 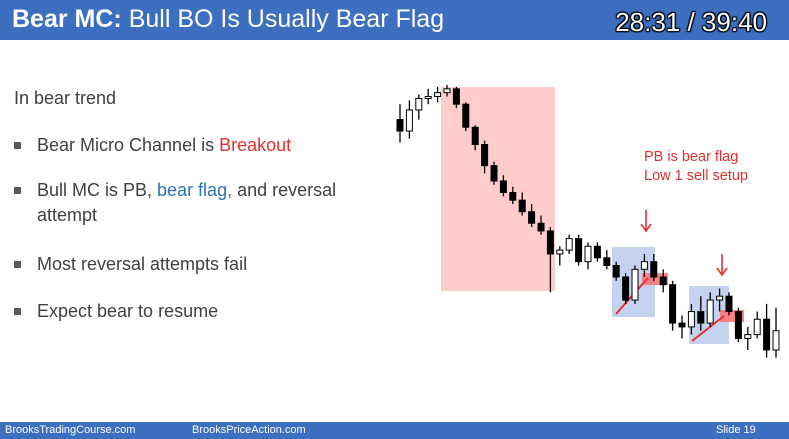 What do you see at coordinates (736, 430) in the screenshot?
I see `slide-number: Slide 19` at bounding box center [736, 430].